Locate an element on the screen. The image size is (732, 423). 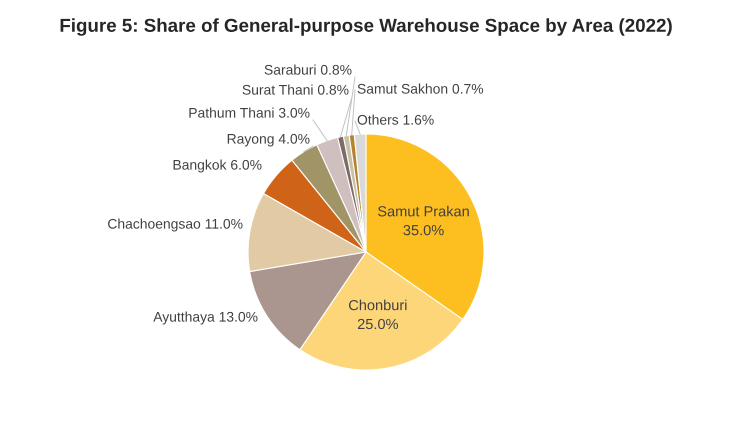
slice-label: Ayutthaya 13.0% is located at coordinates (205, 318).